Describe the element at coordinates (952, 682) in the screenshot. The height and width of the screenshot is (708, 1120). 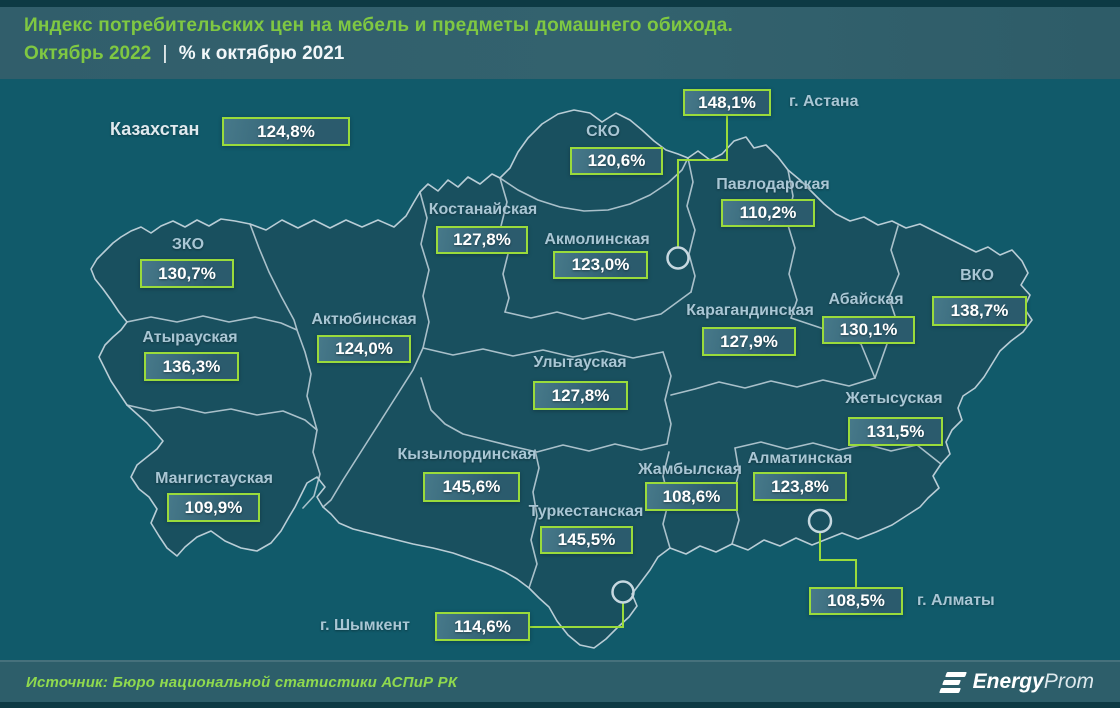
I see `energyprom-logo-icon` at that location.